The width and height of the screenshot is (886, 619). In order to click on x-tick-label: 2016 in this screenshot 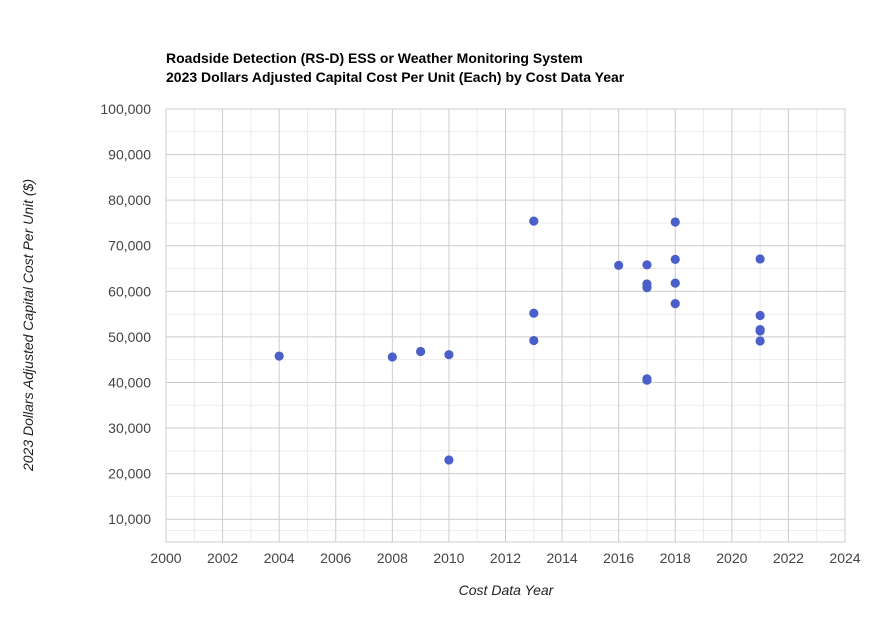, I will do `click(618, 558)`.